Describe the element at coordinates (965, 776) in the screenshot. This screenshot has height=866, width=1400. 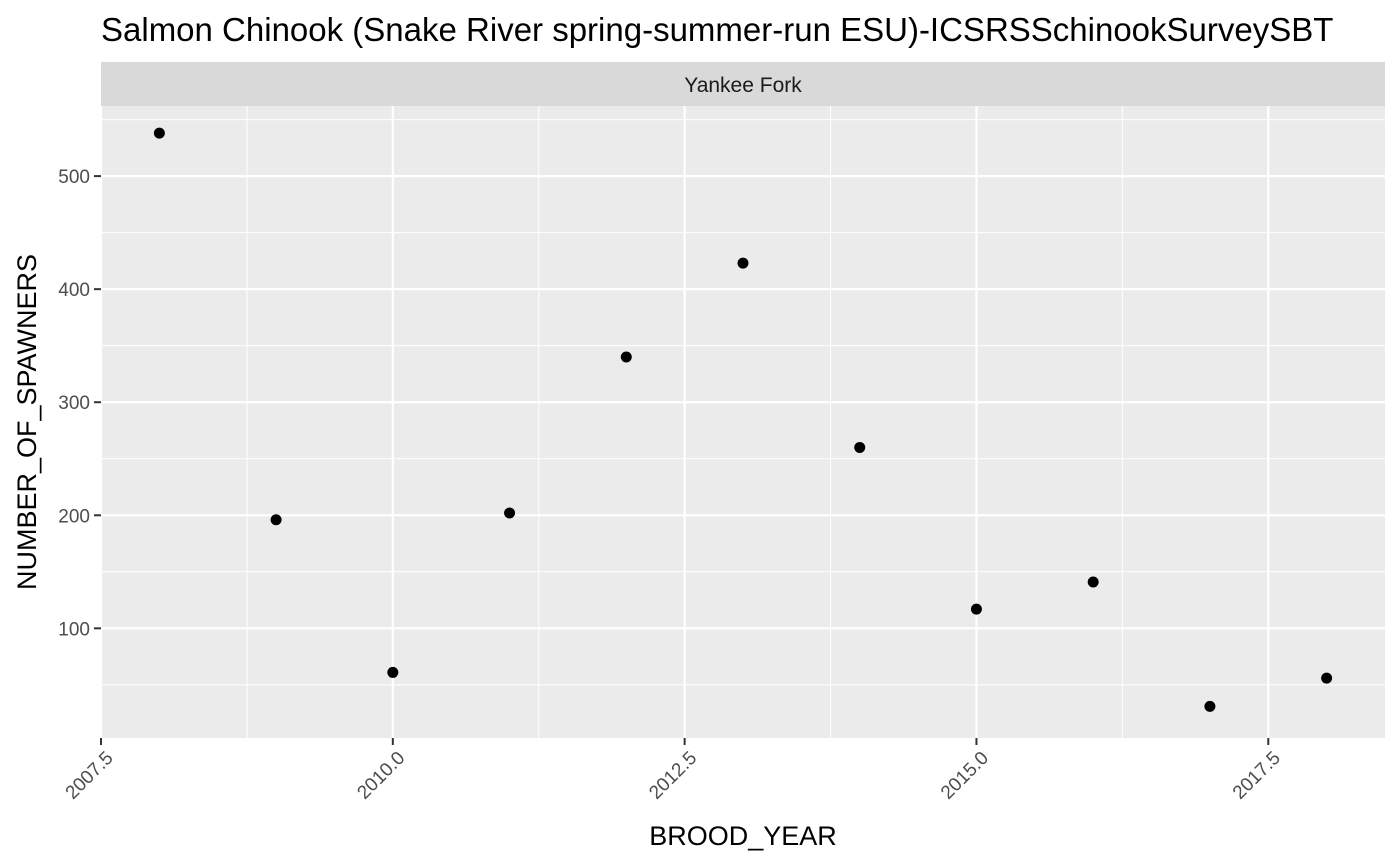
I see `x-tick-label: 2015.0` at that location.